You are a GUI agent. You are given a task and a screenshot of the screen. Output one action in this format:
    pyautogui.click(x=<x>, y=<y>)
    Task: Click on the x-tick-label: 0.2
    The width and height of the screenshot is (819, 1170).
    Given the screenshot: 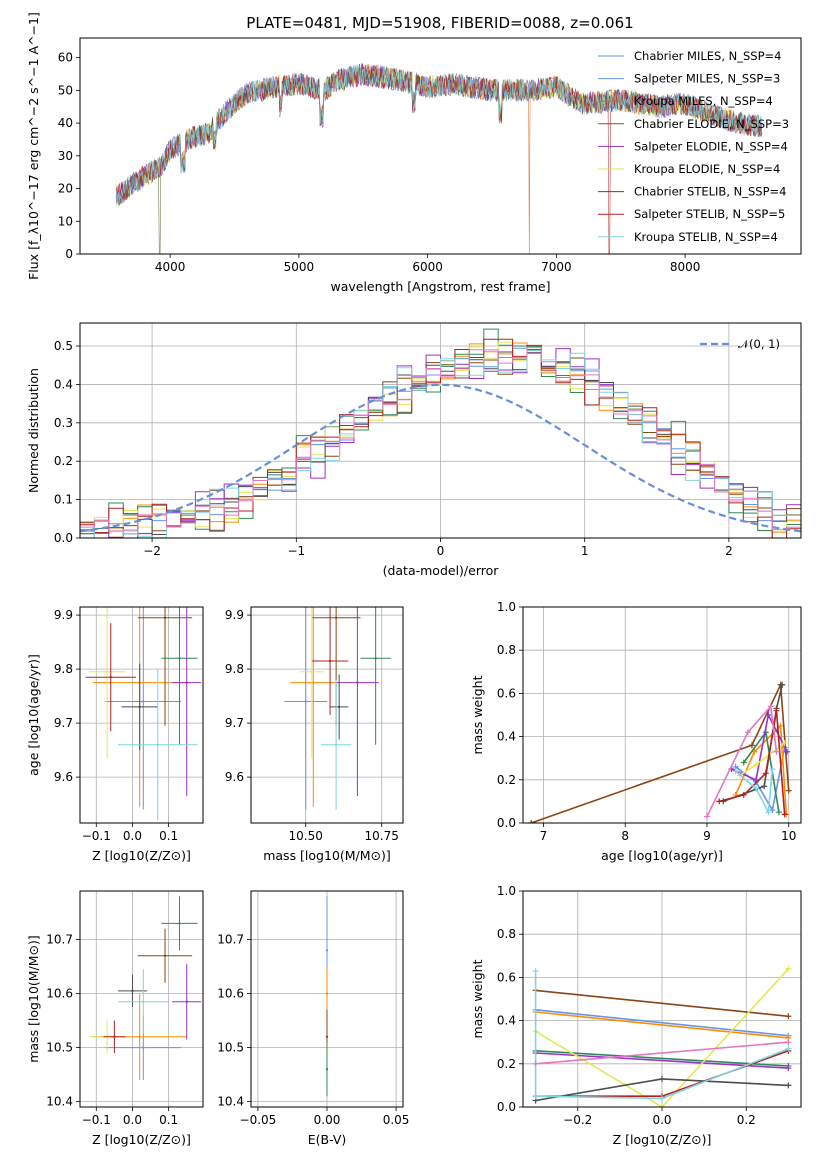 What is the action you would take?
    pyautogui.click(x=746, y=1120)
    